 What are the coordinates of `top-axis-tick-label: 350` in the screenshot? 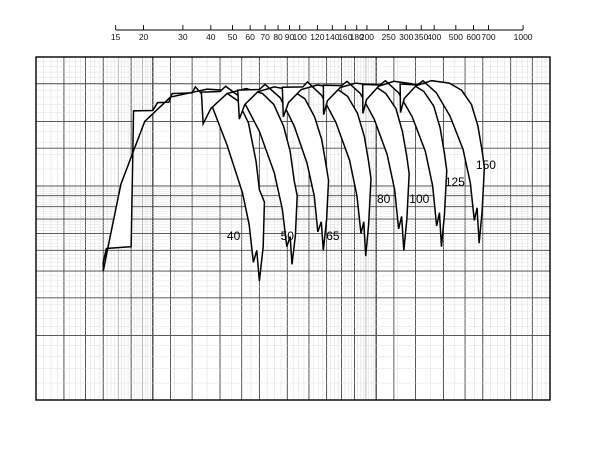 It's located at (421, 37).